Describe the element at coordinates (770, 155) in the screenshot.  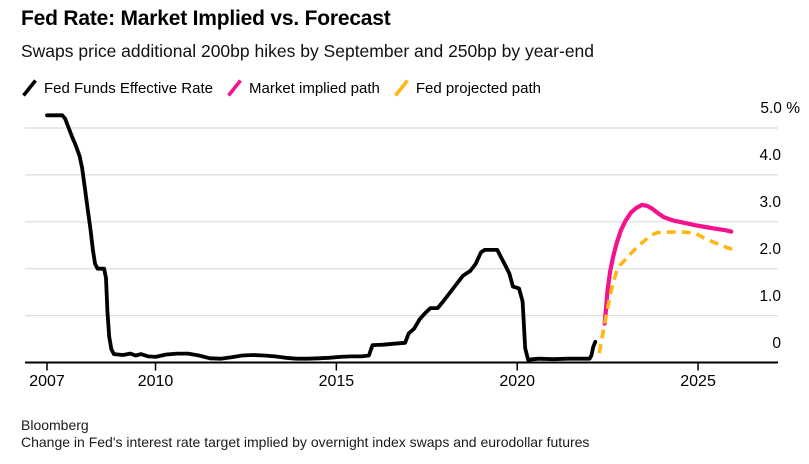
I see `y-axis-label: 4.0` at that location.